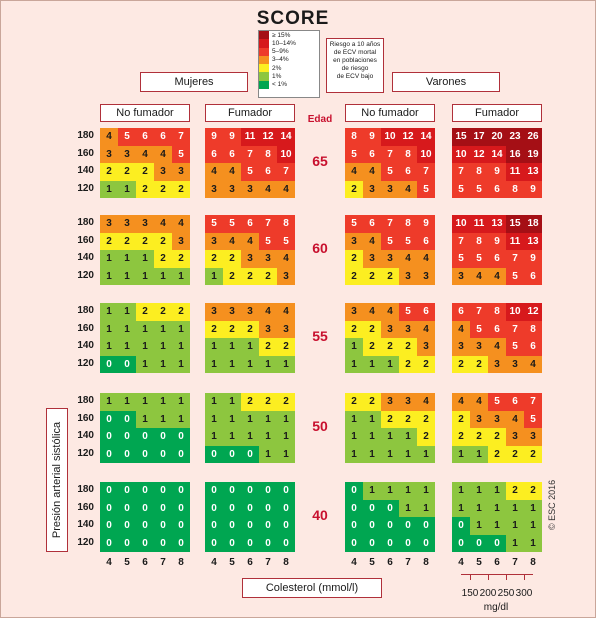  What do you see at coordinates (289, 68) in the screenshot?
I see `legend-entry: 2%` at bounding box center [289, 68].